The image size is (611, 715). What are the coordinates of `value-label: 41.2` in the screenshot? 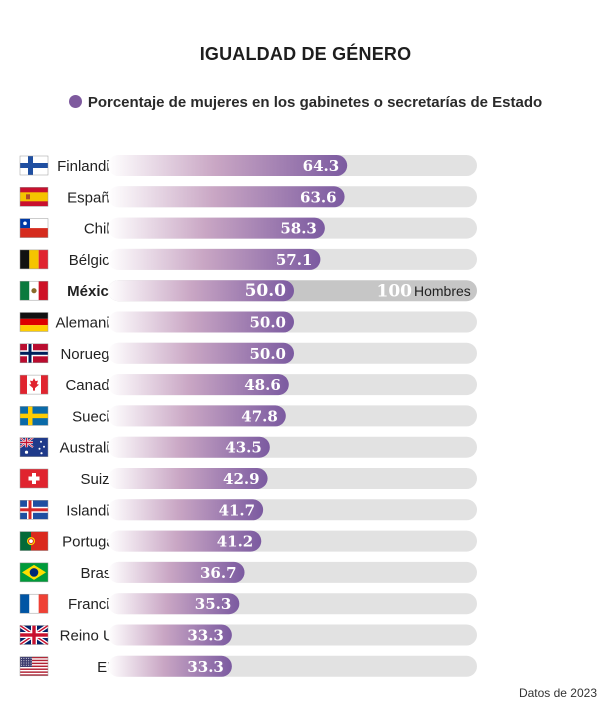 It's located at (235, 542).